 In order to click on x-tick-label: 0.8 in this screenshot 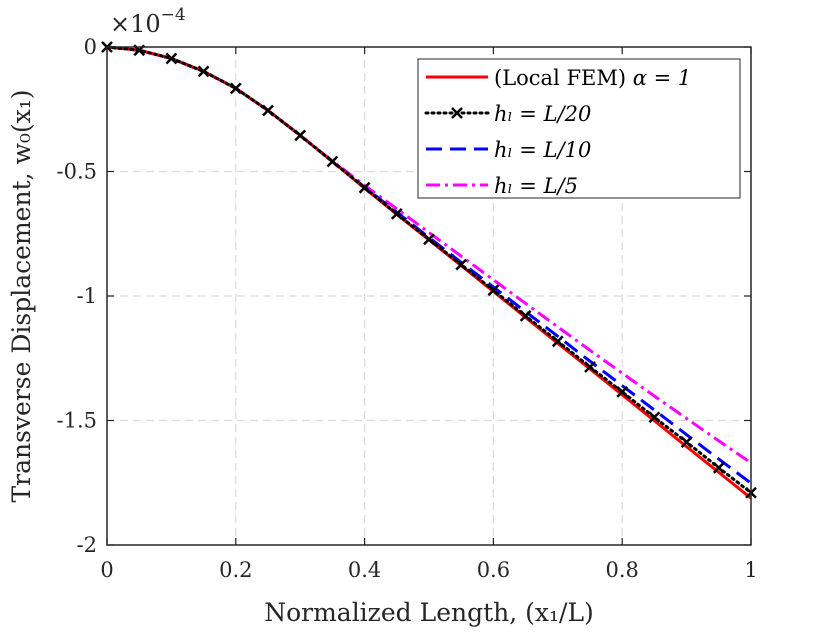, I will do `click(621, 570)`.